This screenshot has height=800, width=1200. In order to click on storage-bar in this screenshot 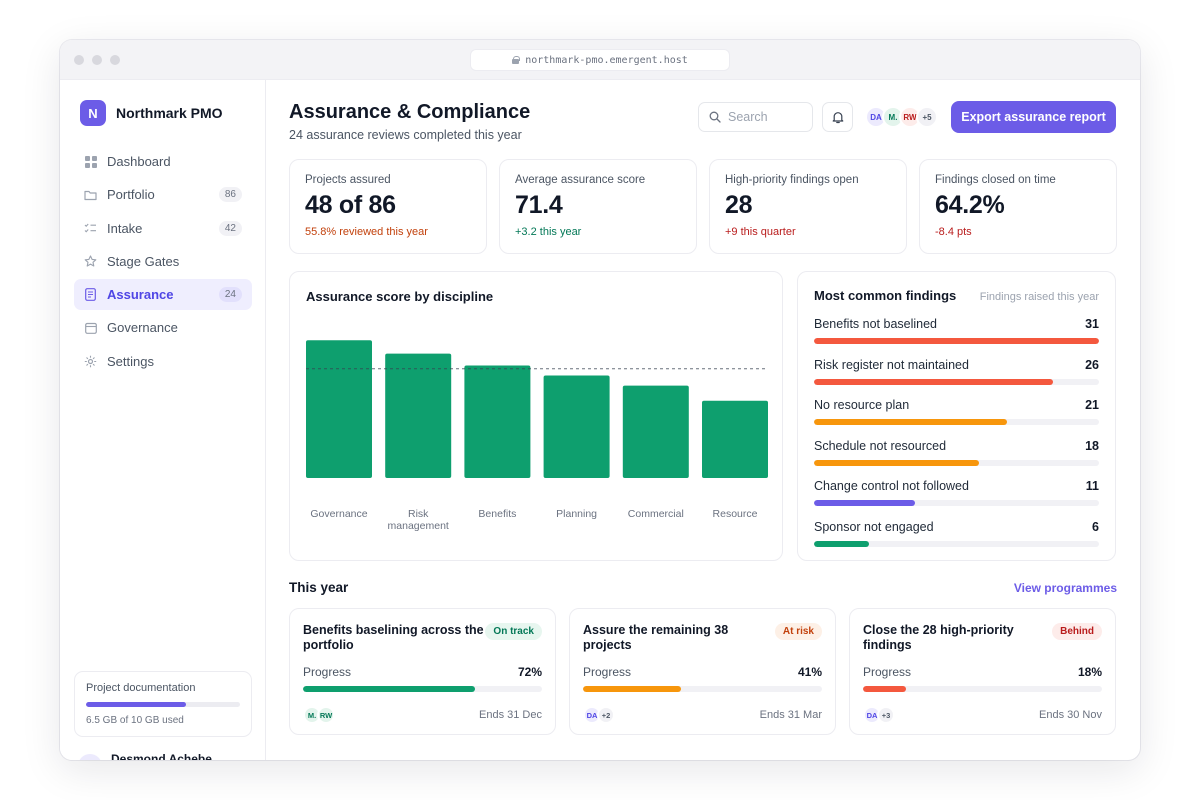, I will do `click(163, 704)`.